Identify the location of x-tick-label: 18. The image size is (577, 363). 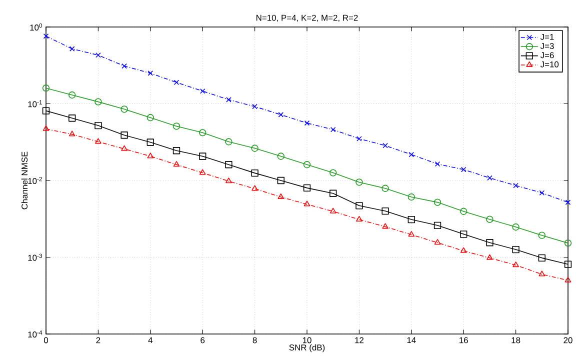
(516, 340).